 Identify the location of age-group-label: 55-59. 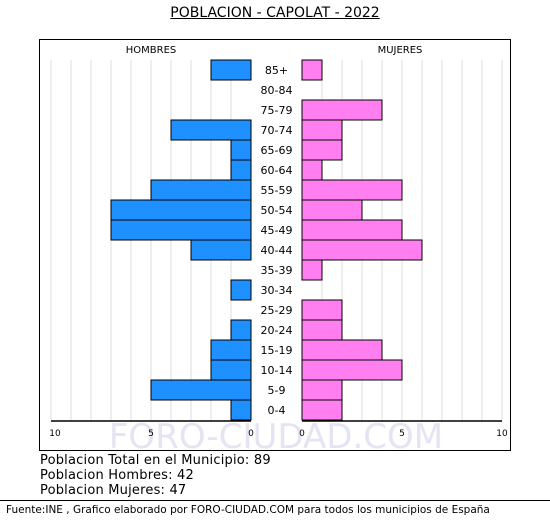
(277, 190).